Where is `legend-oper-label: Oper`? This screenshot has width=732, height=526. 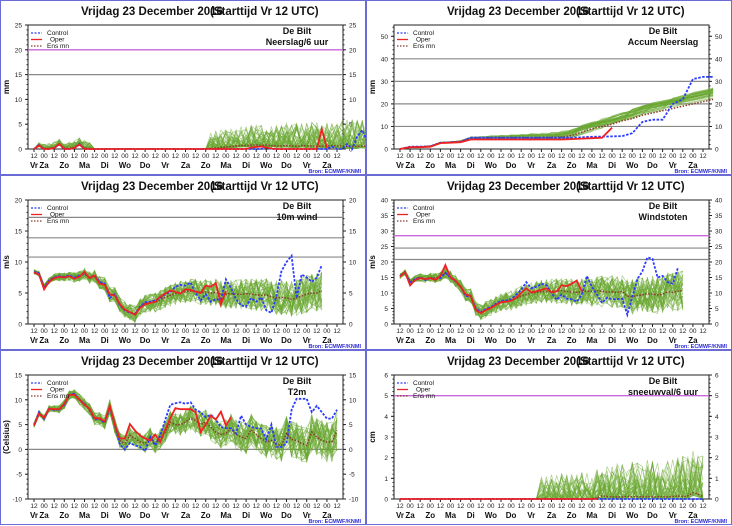 legend-oper-label: Oper is located at coordinates (423, 215).